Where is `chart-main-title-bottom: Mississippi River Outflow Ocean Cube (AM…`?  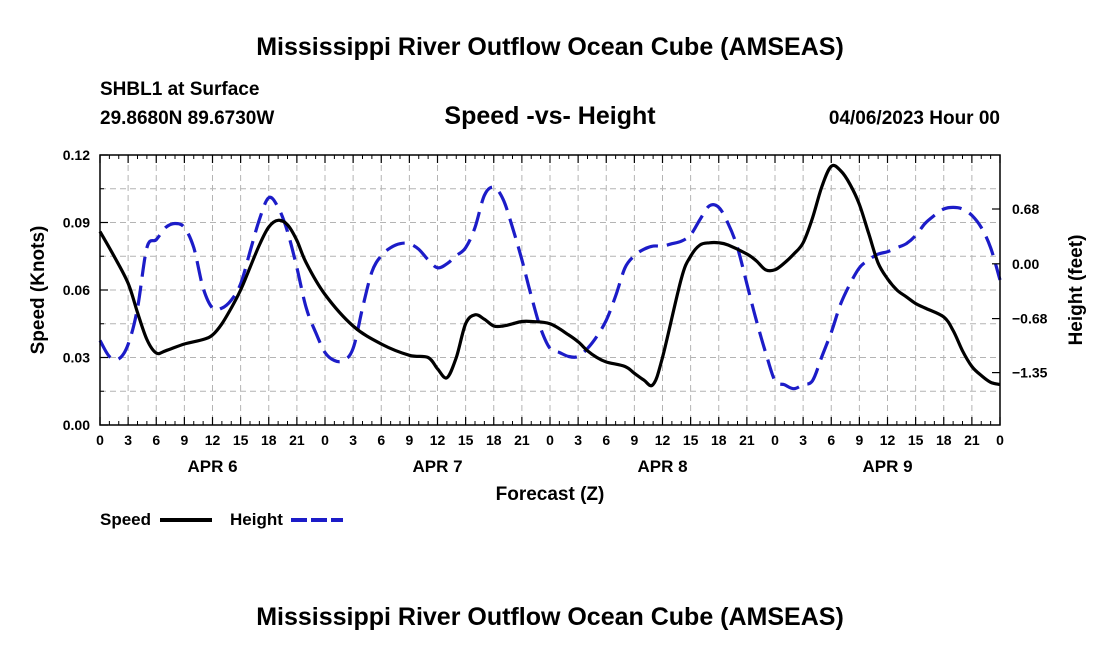 chart-main-title-bottom: Mississippi River Outflow Ocean Cube (AM… is located at coordinates (550, 617).